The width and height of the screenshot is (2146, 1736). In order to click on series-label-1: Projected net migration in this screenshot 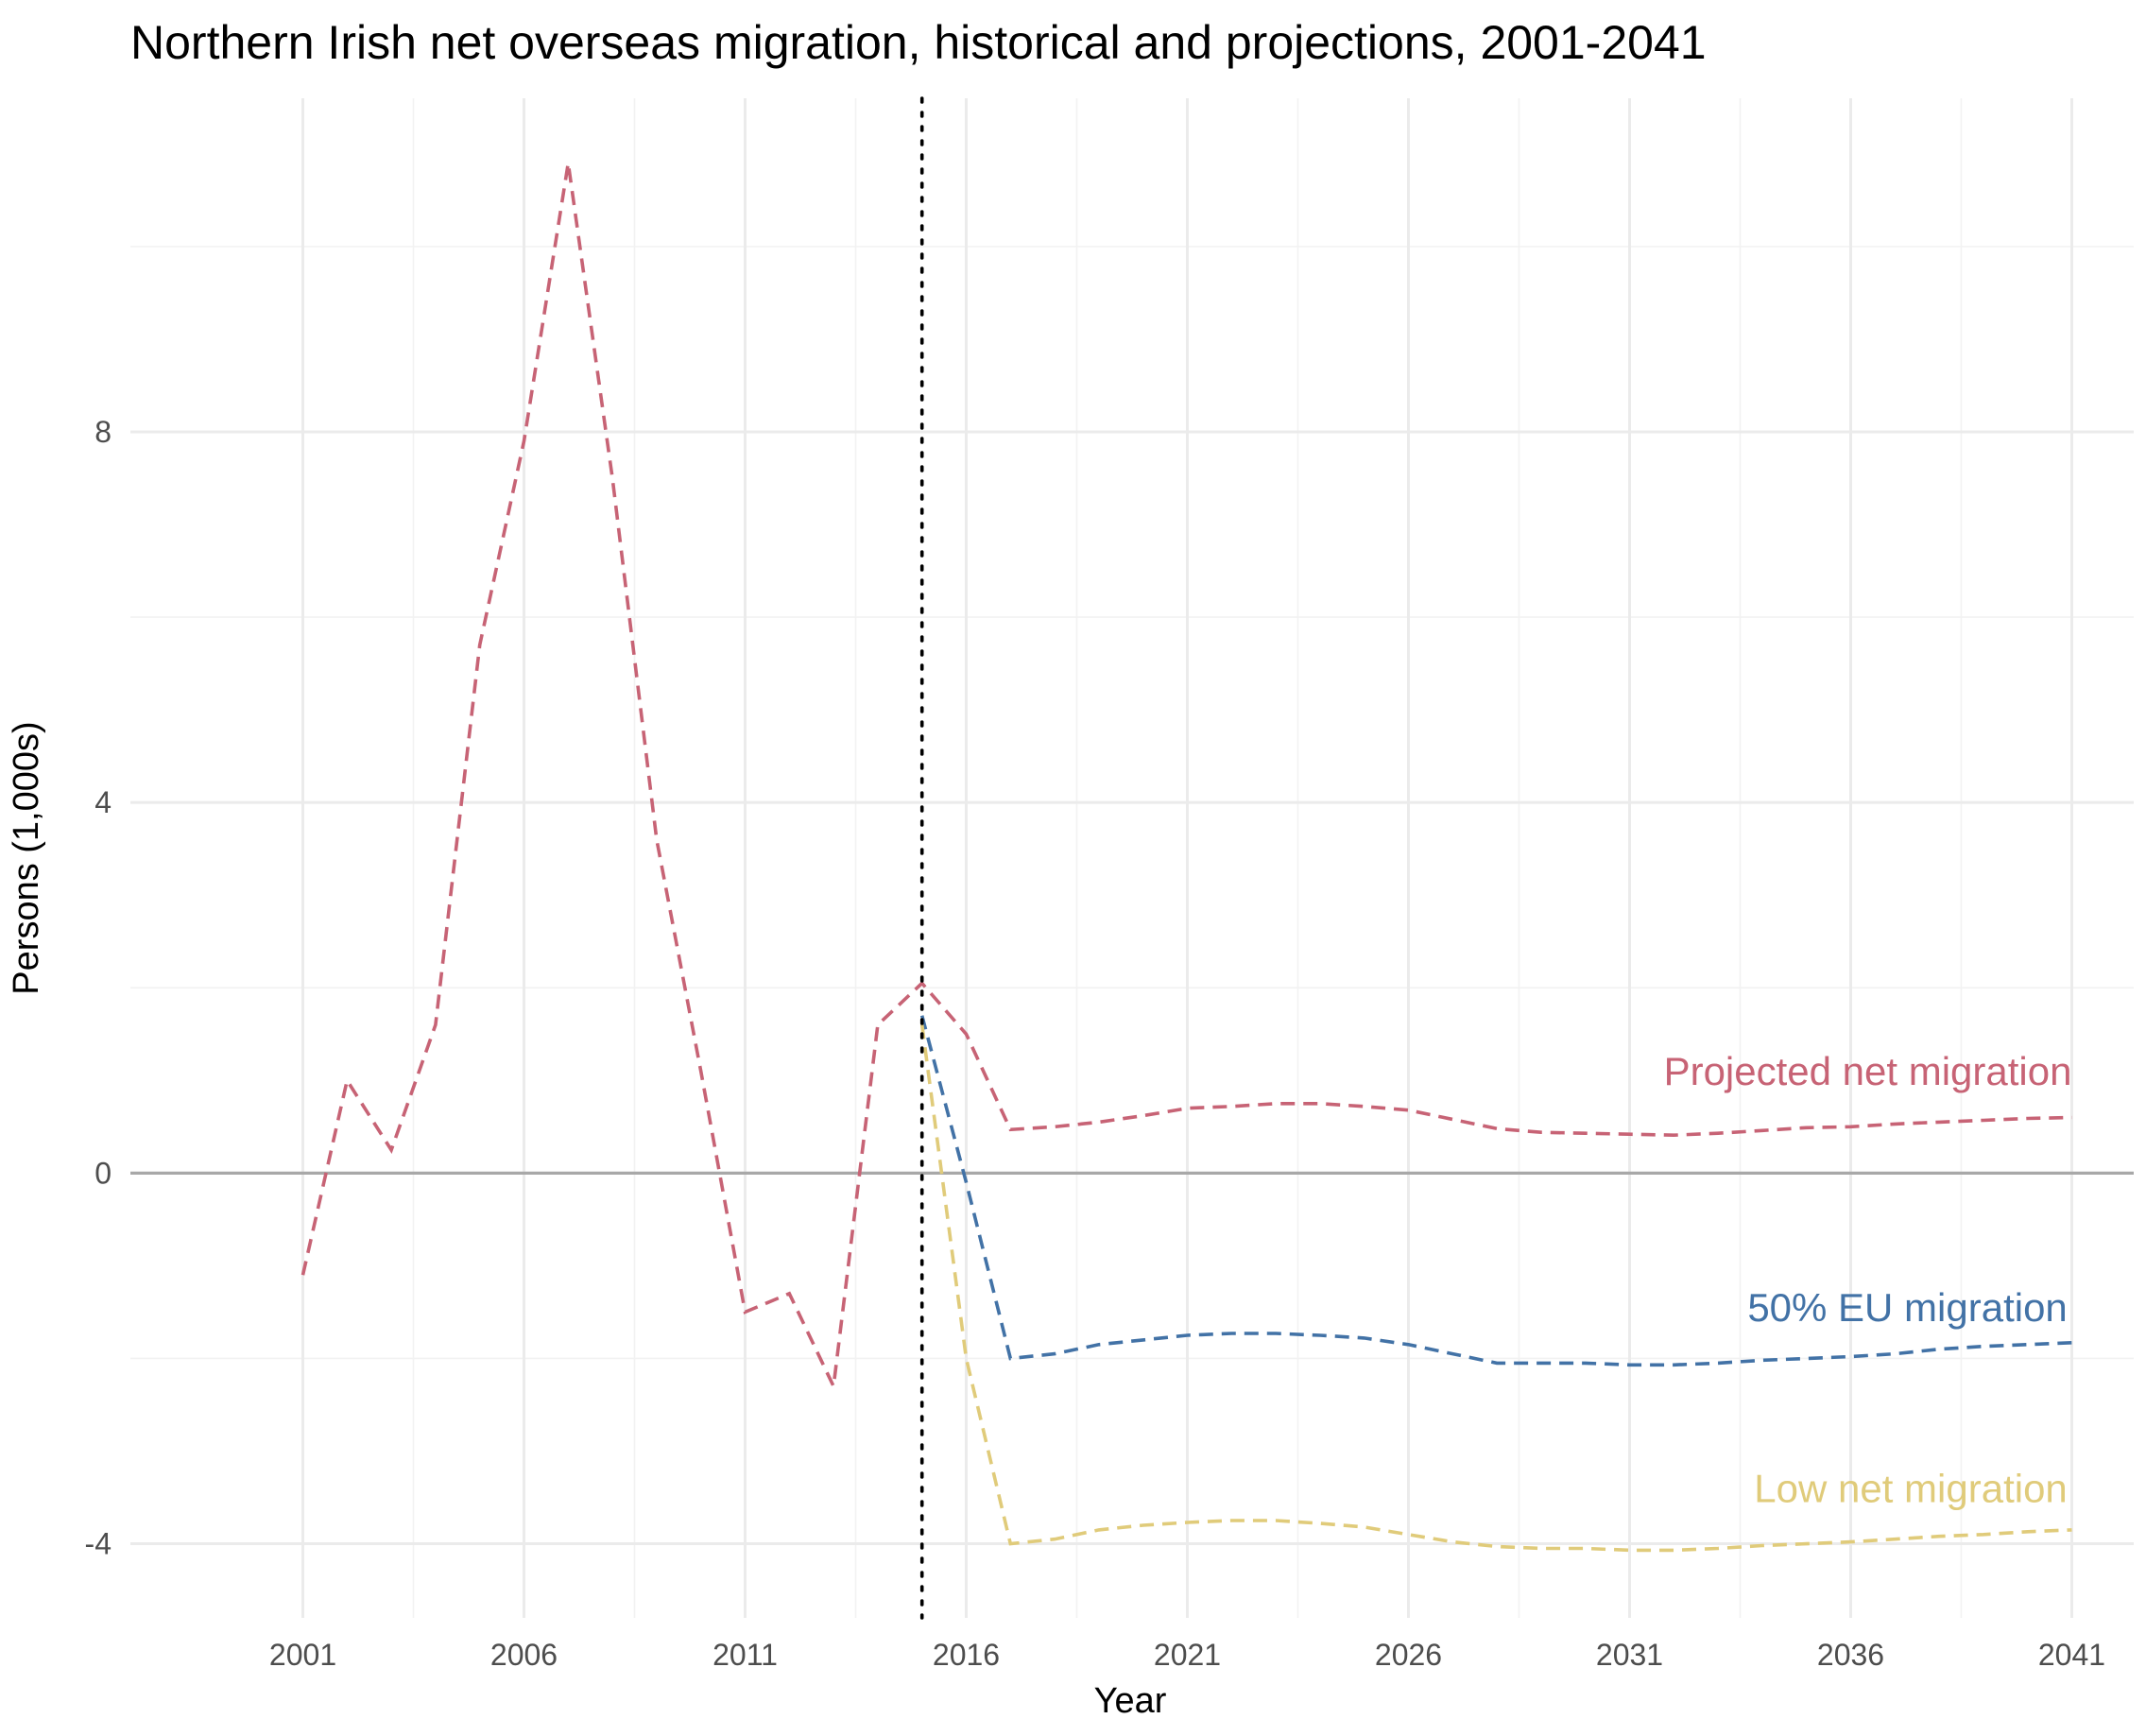, I will do `click(1868, 1071)`.